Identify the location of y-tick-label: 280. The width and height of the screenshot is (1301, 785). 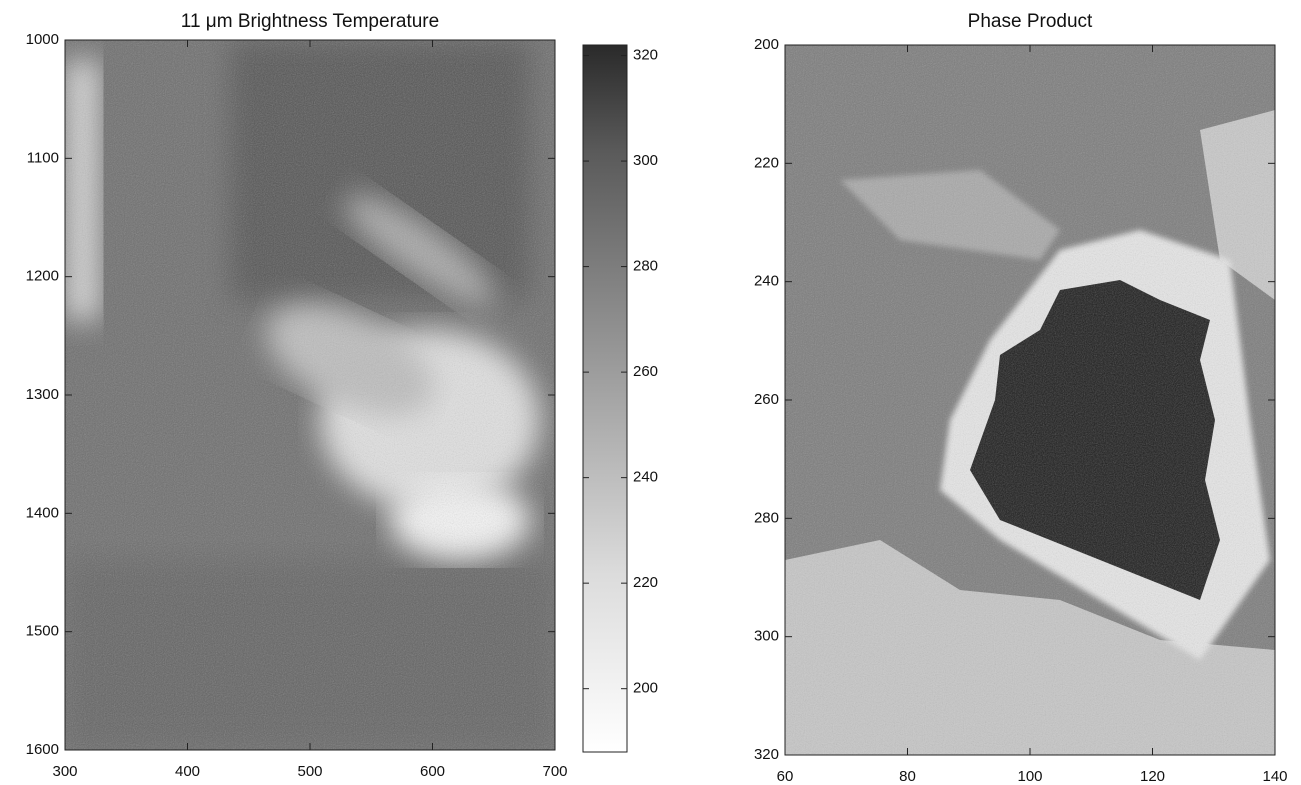
(766, 517).